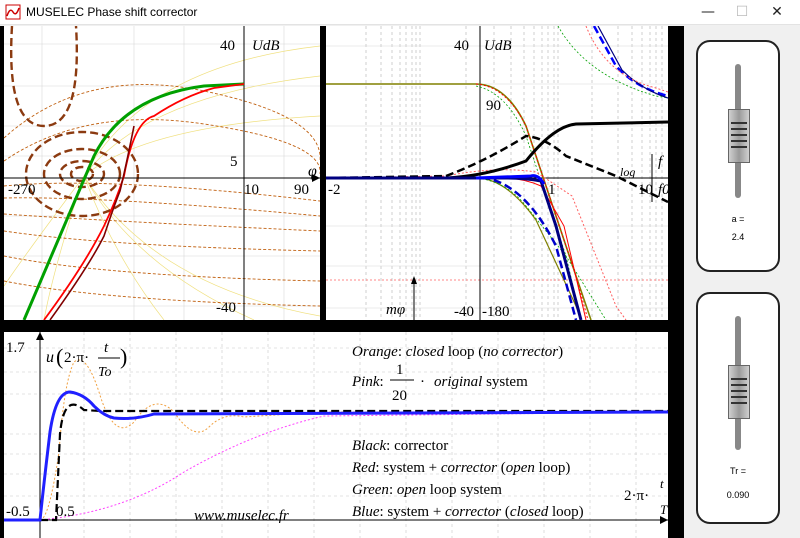 The image size is (800, 538). Describe the element at coordinates (636, 496) in the screenshot. I see `time-x-axis-label: 2·π·` at that location.